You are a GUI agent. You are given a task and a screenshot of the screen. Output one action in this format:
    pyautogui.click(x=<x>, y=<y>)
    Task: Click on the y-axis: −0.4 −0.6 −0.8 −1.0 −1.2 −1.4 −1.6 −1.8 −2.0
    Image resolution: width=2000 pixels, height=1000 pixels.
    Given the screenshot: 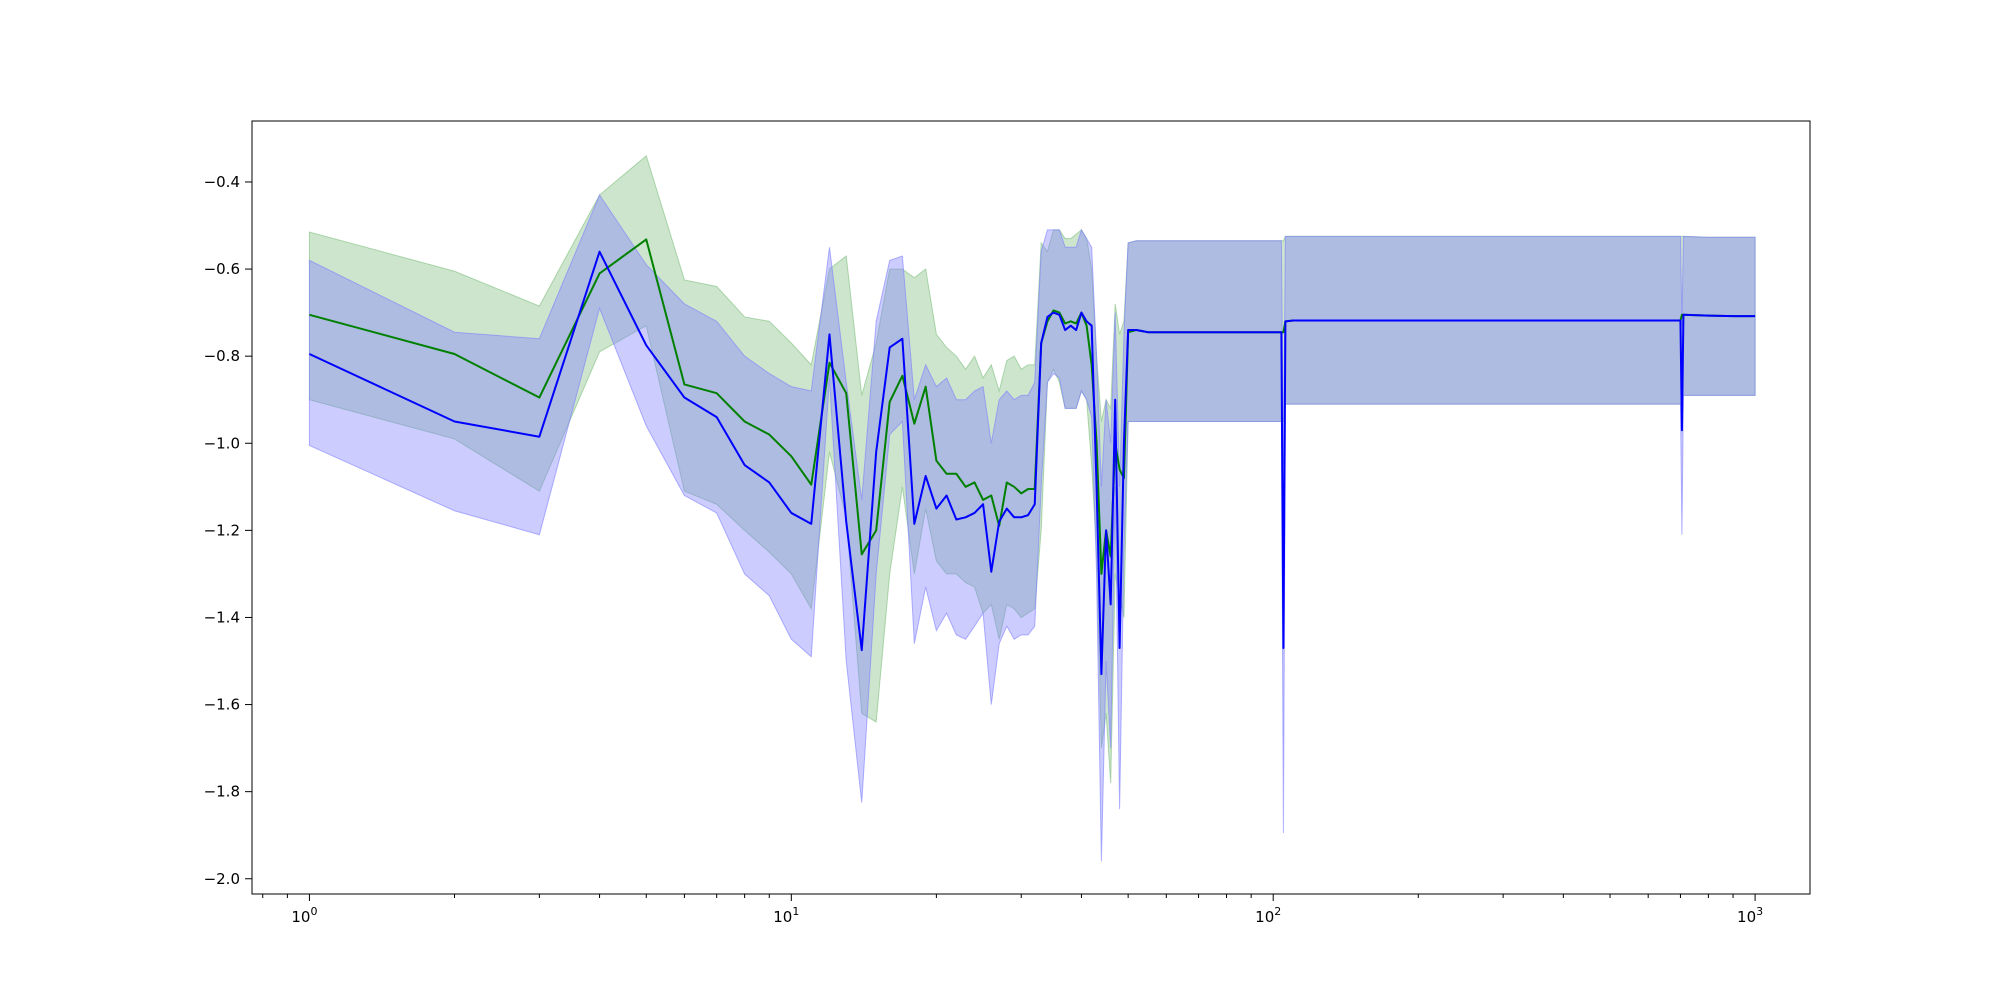 What is the action you would take?
    pyautogui.click(x=228, y=530)
    